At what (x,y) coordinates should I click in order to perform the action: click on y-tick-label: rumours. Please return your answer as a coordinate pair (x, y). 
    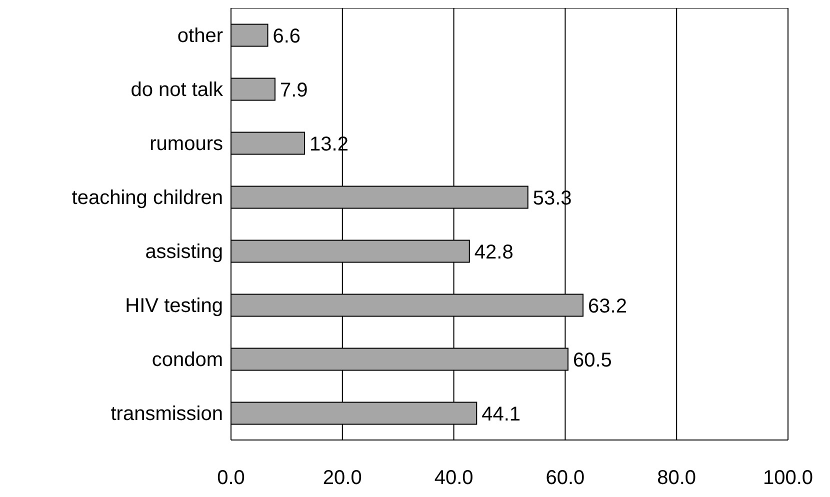
    Looking at the image, I should click on (186, 144).